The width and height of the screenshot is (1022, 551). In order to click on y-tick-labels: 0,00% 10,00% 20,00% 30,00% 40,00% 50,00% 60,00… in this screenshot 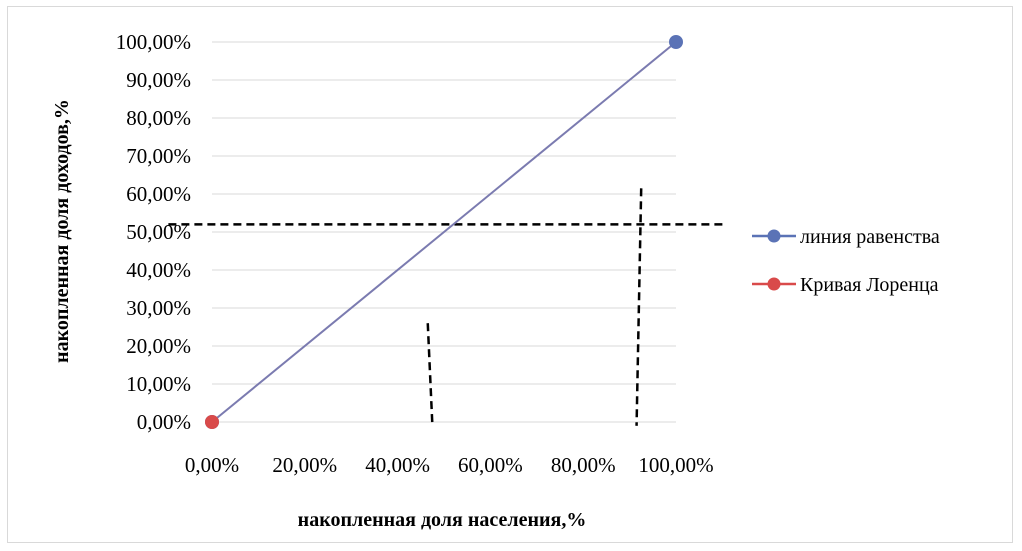, I will do `click(153, 232)`.